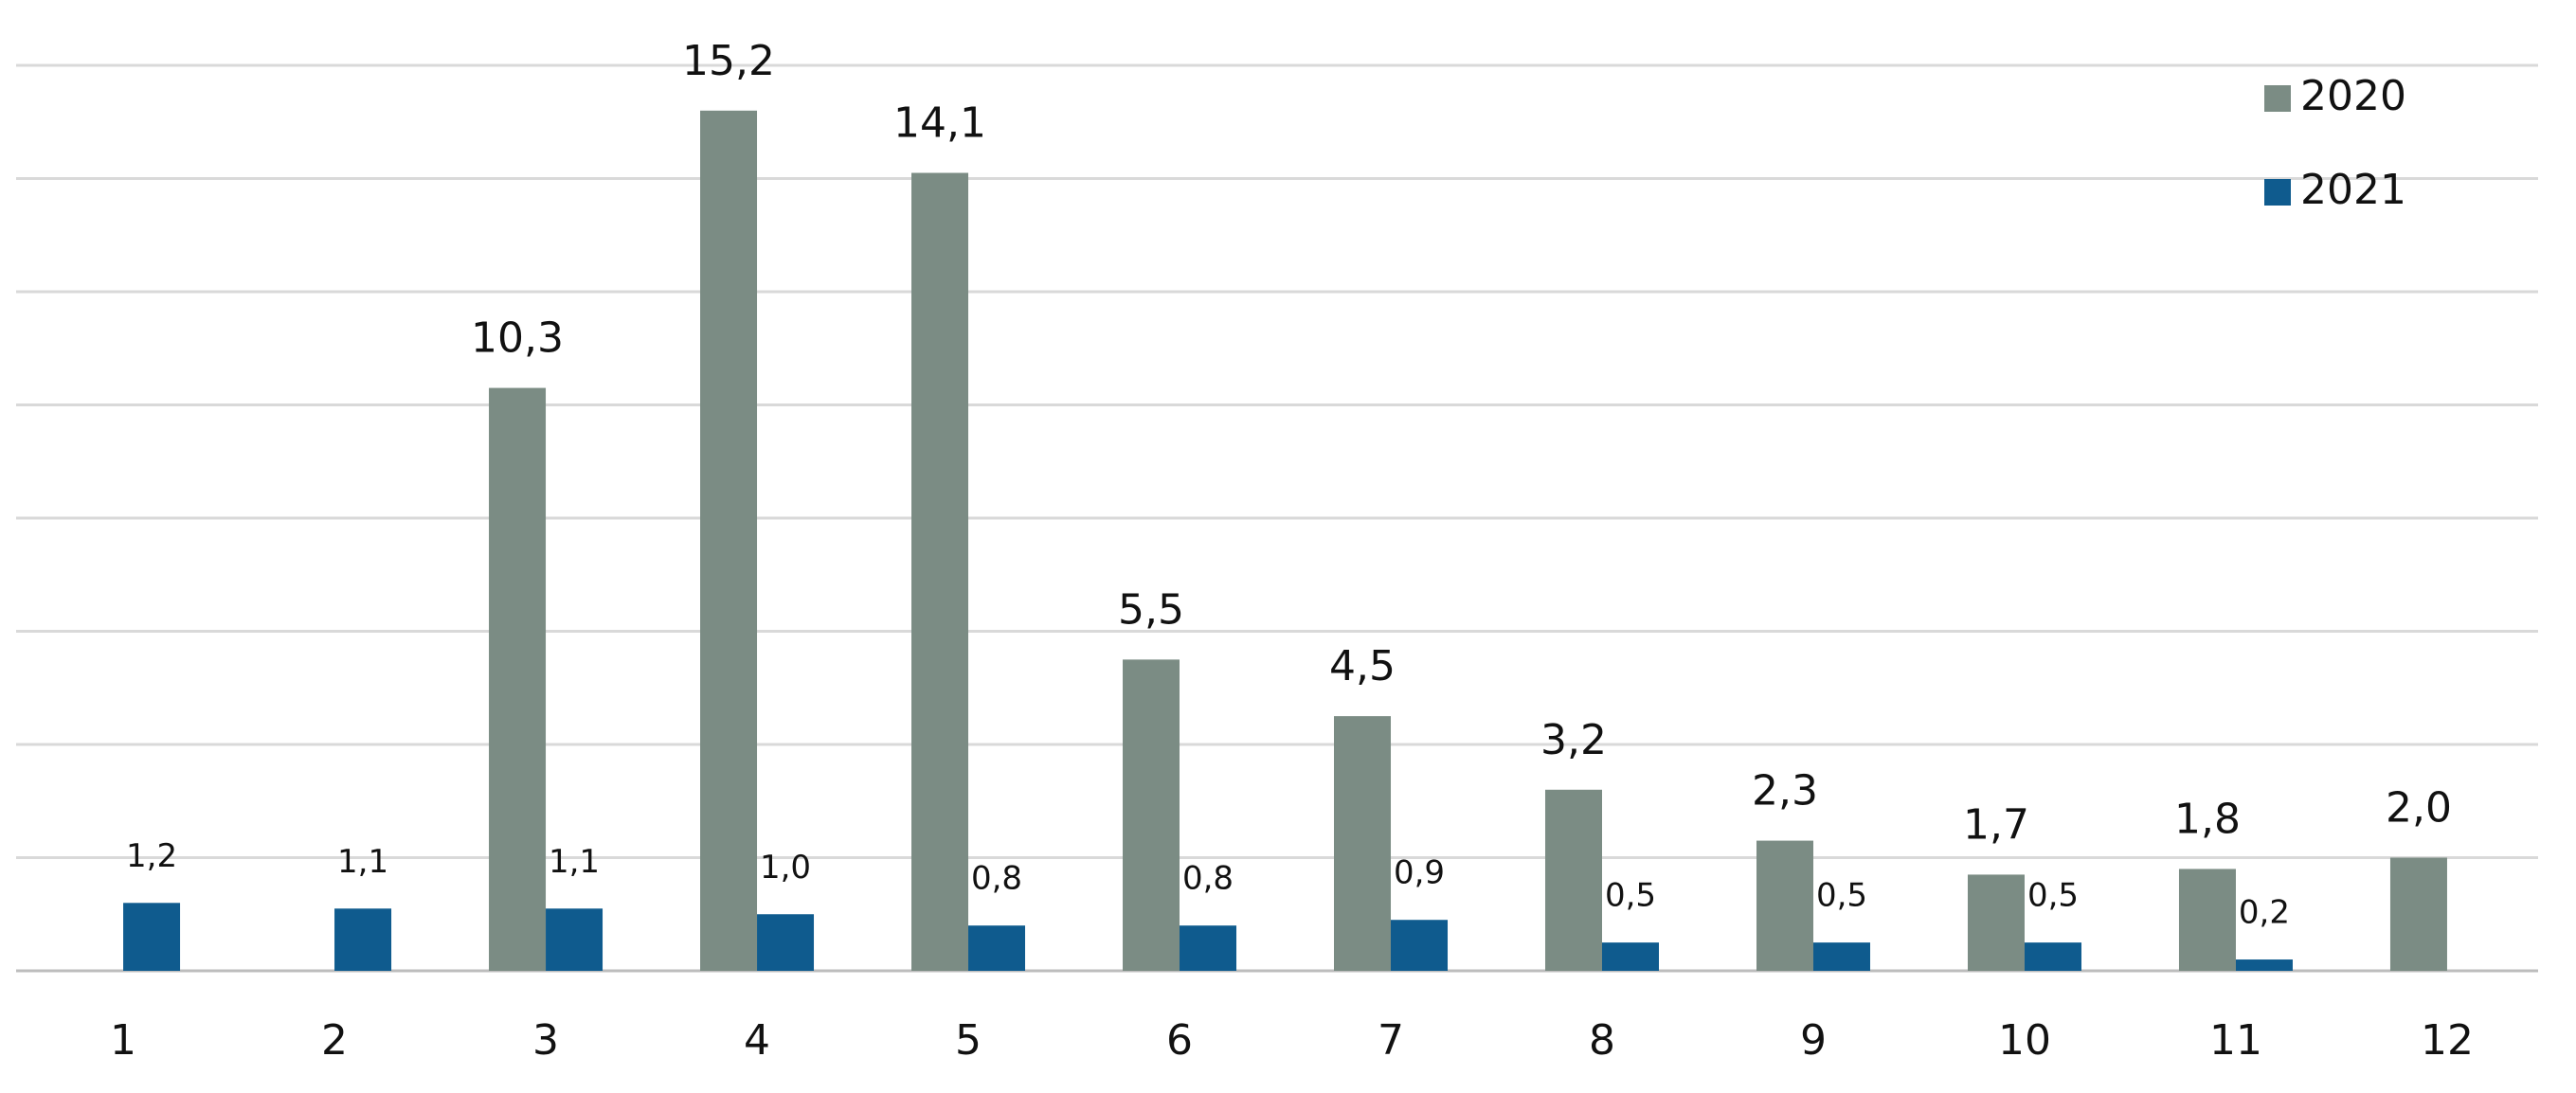  I want to click on data-label: 10,3, so click(517, 339).